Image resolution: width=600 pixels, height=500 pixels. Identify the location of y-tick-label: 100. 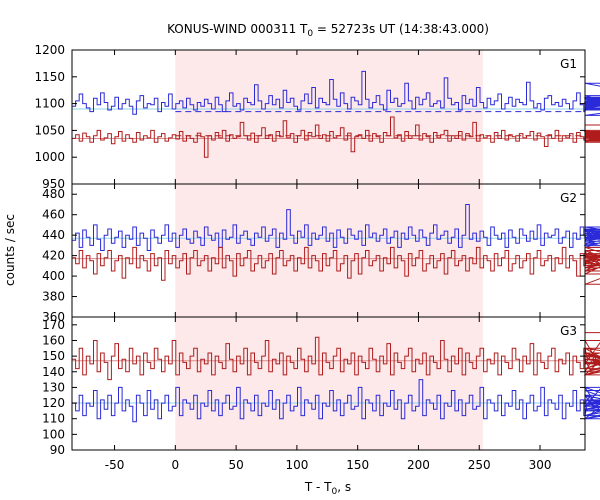
(53, 434).